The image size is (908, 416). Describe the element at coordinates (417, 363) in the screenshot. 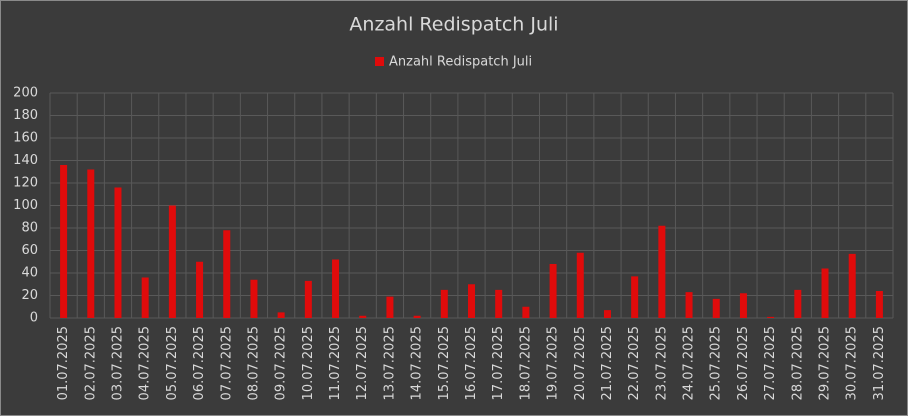

I see `x-tick-label: 14.07.2025` at that location.